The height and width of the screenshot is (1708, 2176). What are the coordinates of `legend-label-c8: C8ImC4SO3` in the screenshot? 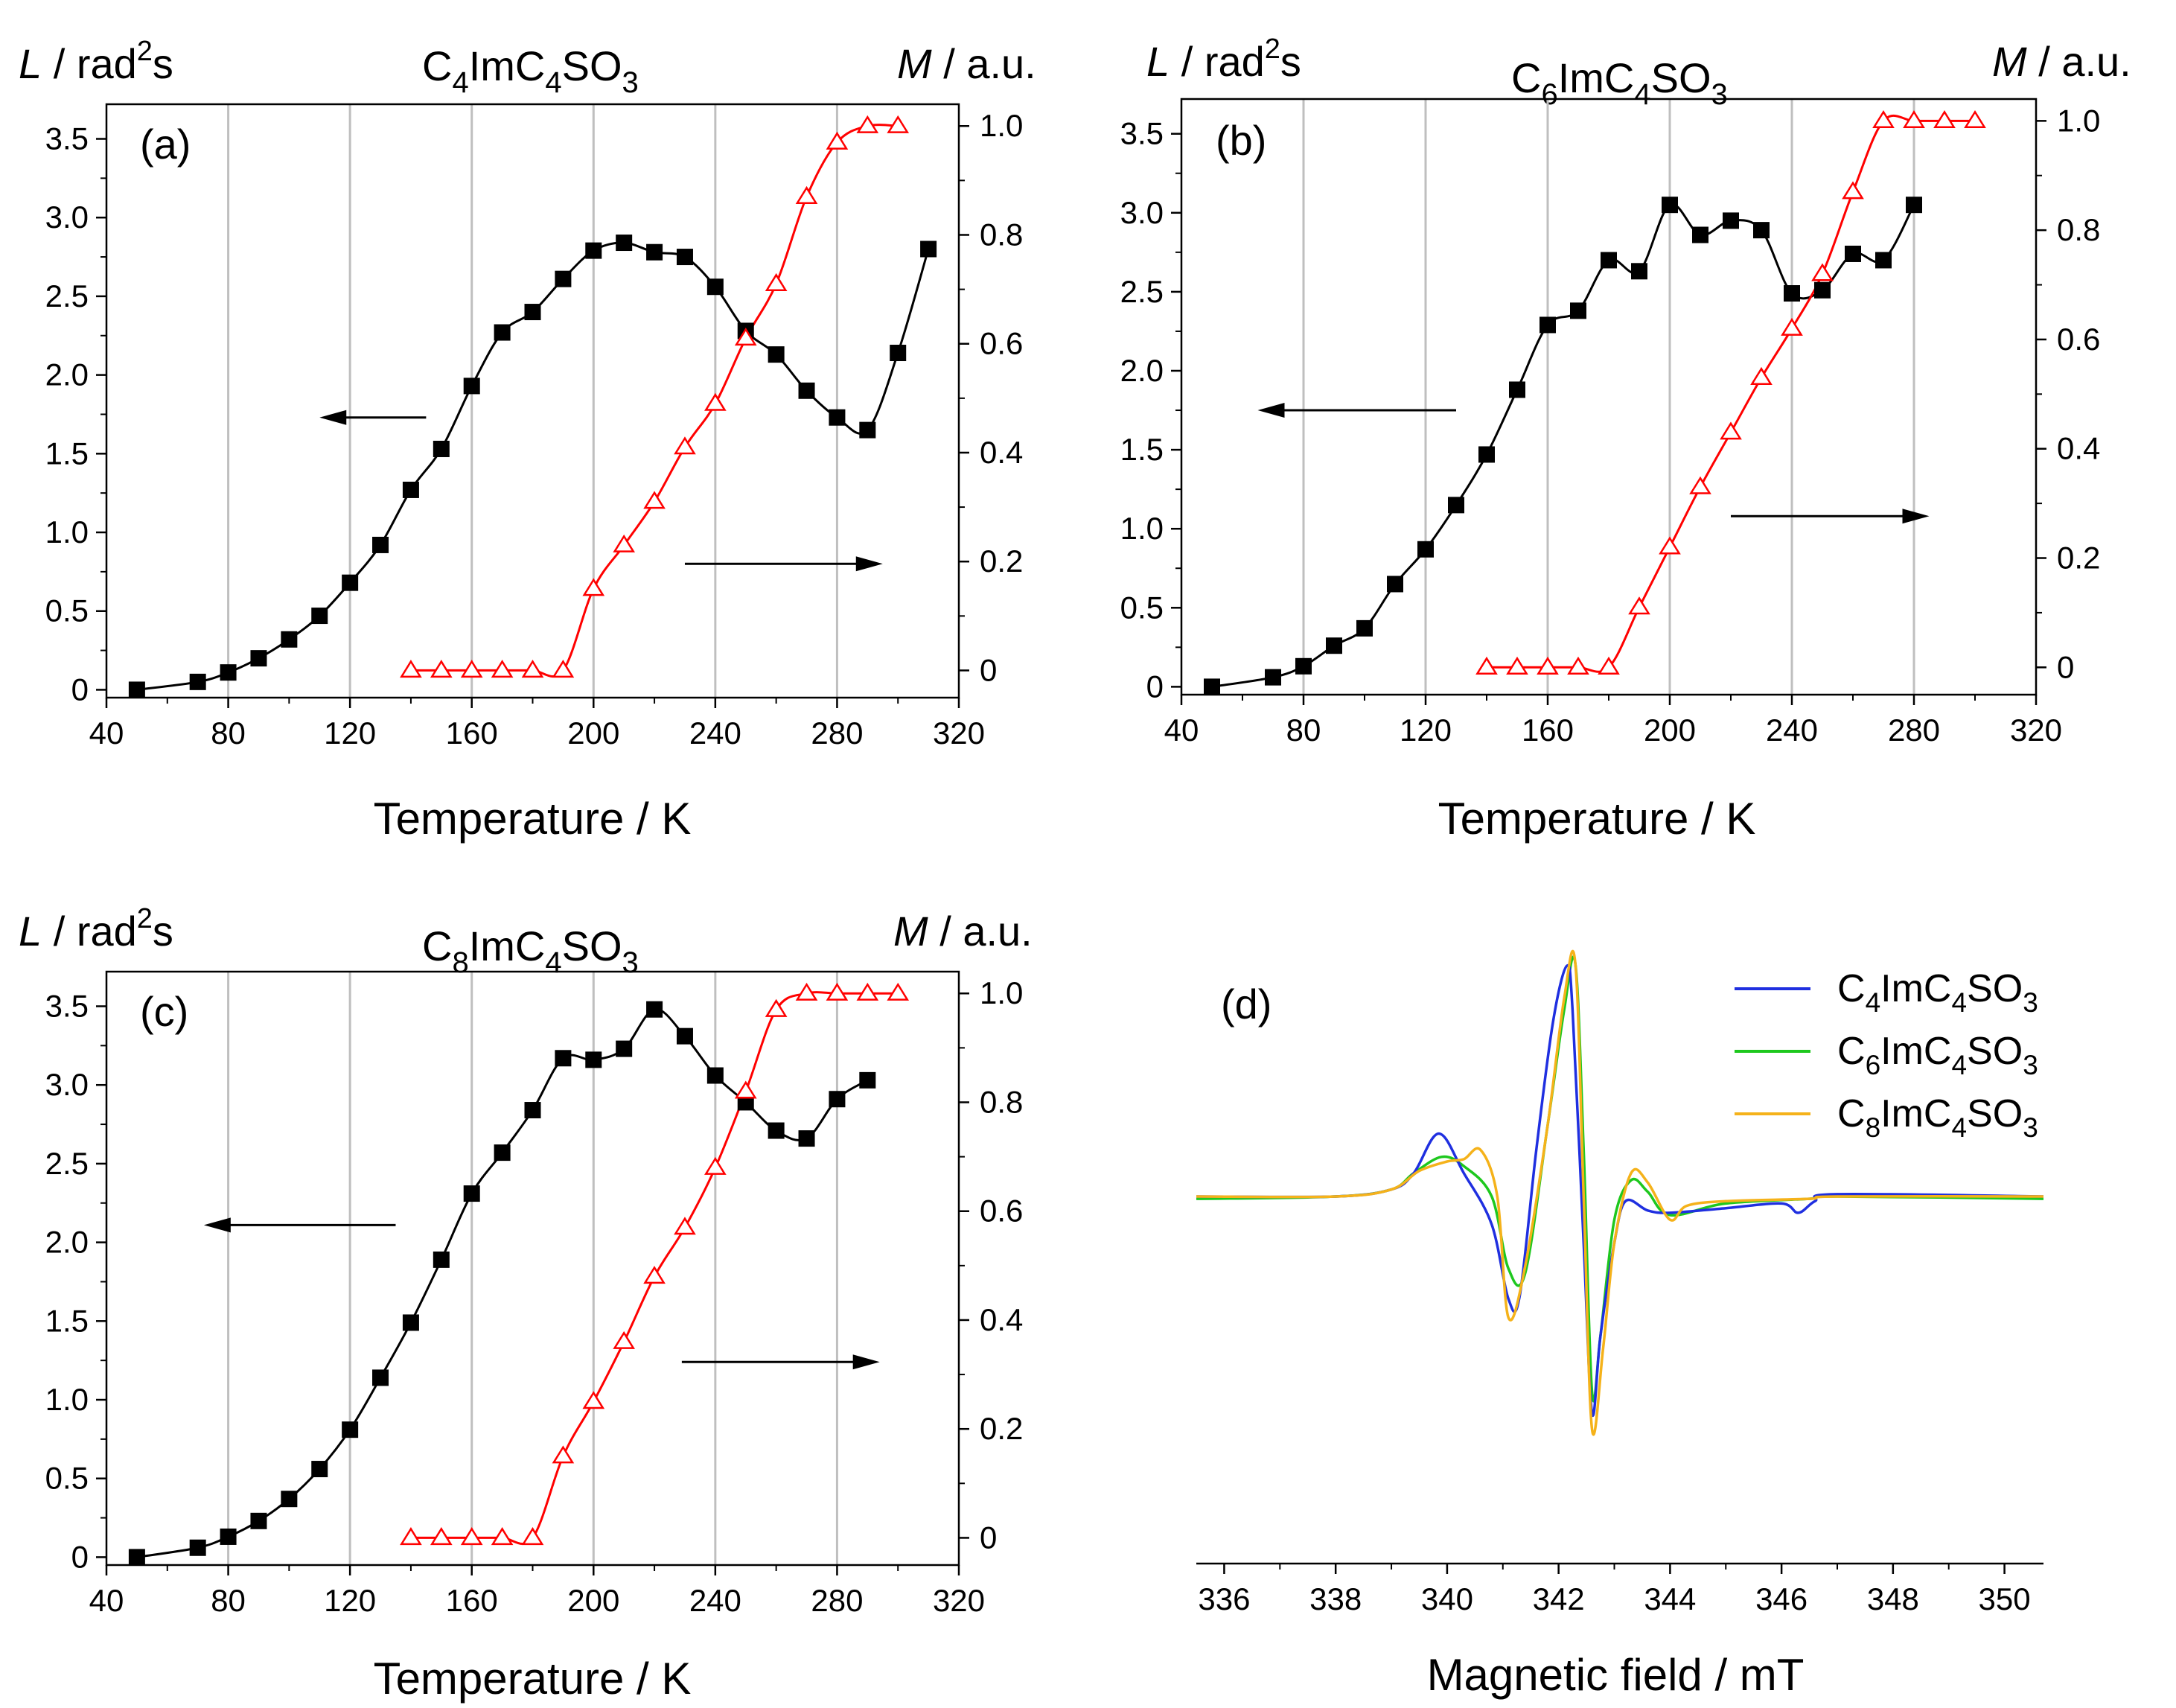 It's located at (1937, 1118).